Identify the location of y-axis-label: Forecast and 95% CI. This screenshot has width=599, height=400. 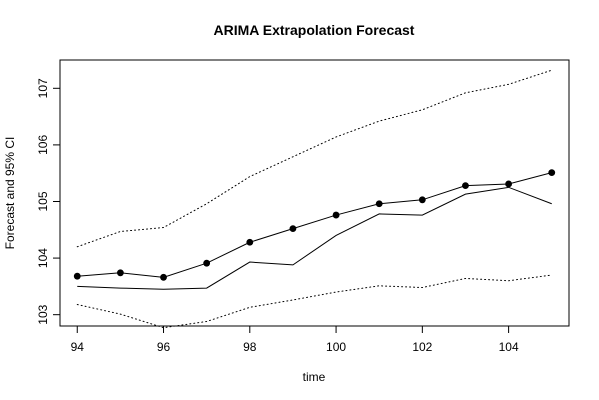
(10, 193).